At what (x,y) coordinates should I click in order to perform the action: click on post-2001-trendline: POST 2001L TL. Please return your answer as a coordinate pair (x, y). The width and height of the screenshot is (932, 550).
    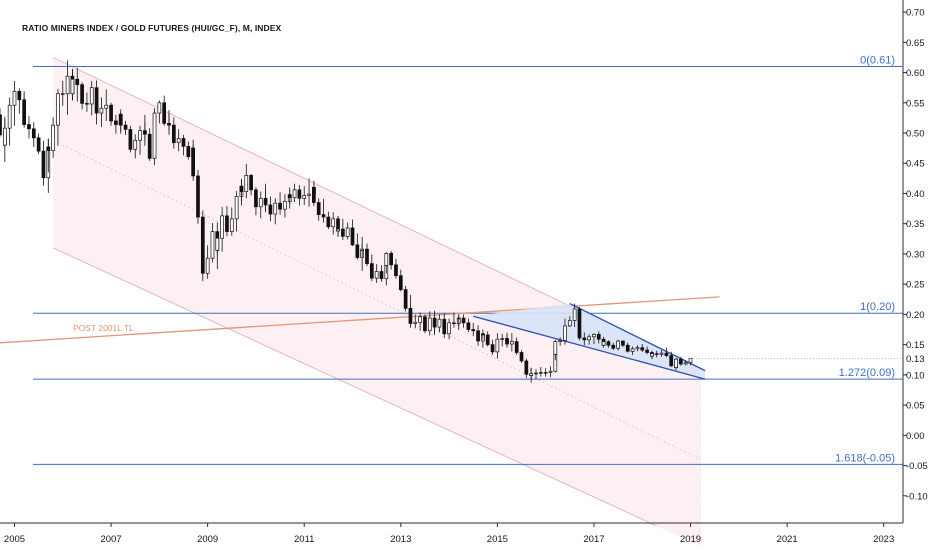
    Looking at the image, I should click on (360, 320).